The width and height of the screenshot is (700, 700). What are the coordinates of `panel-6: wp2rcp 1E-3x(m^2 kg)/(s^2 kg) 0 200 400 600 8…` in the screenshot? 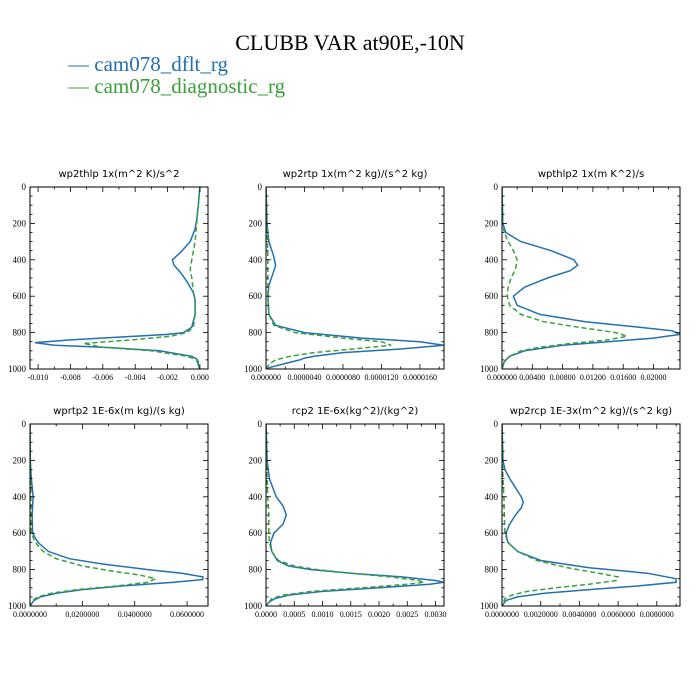 It's located at (580, 512).